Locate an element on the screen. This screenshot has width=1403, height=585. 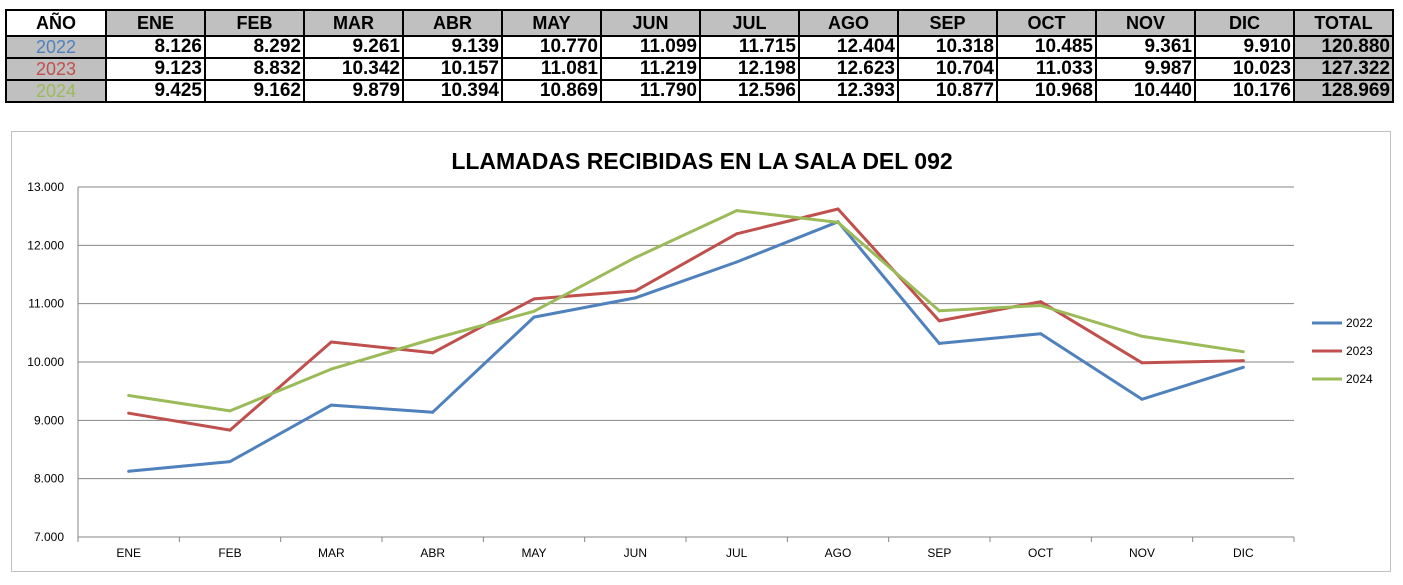
value-cell: 9.987 is located at coordinates (1145, 69).